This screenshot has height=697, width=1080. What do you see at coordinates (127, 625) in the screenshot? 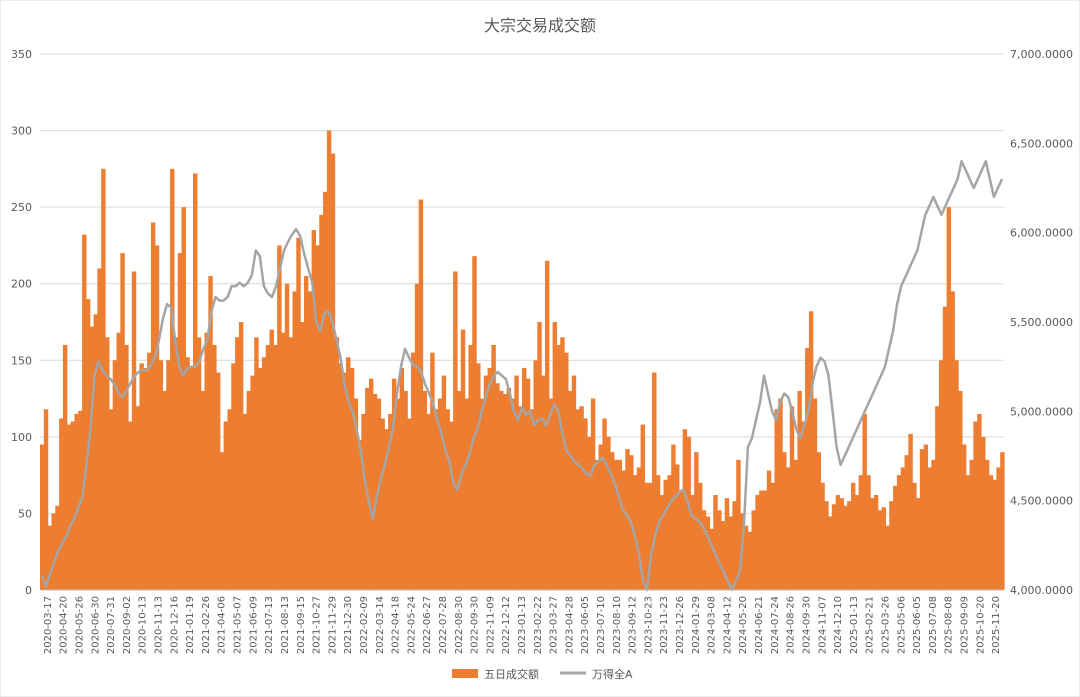
I see `x-tick-label: 2020-09-02` at bounding box center [127, 625].